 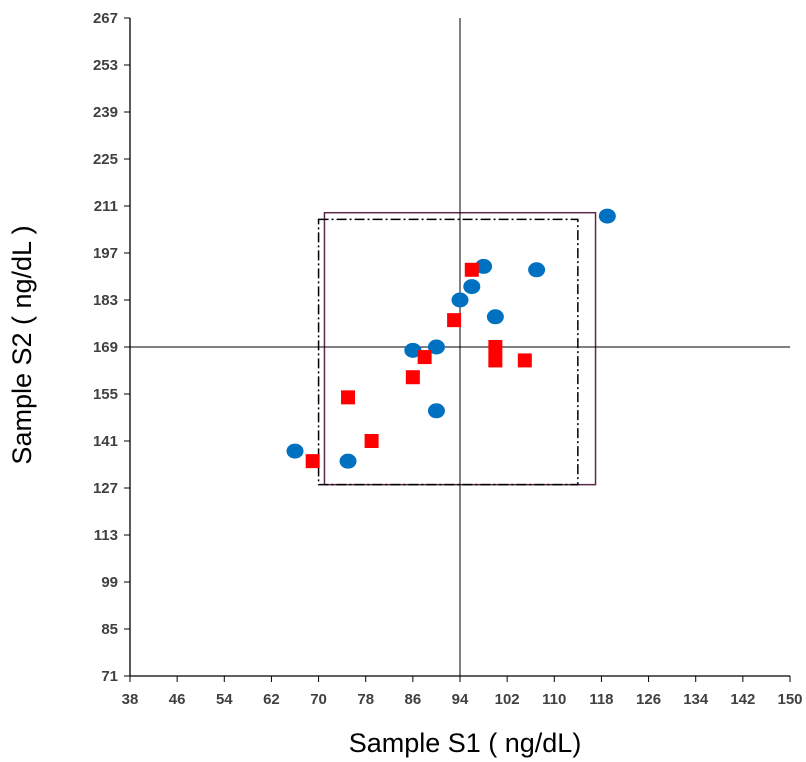 I want to click on x-tick-label: 38, so click(x=130, y=699).